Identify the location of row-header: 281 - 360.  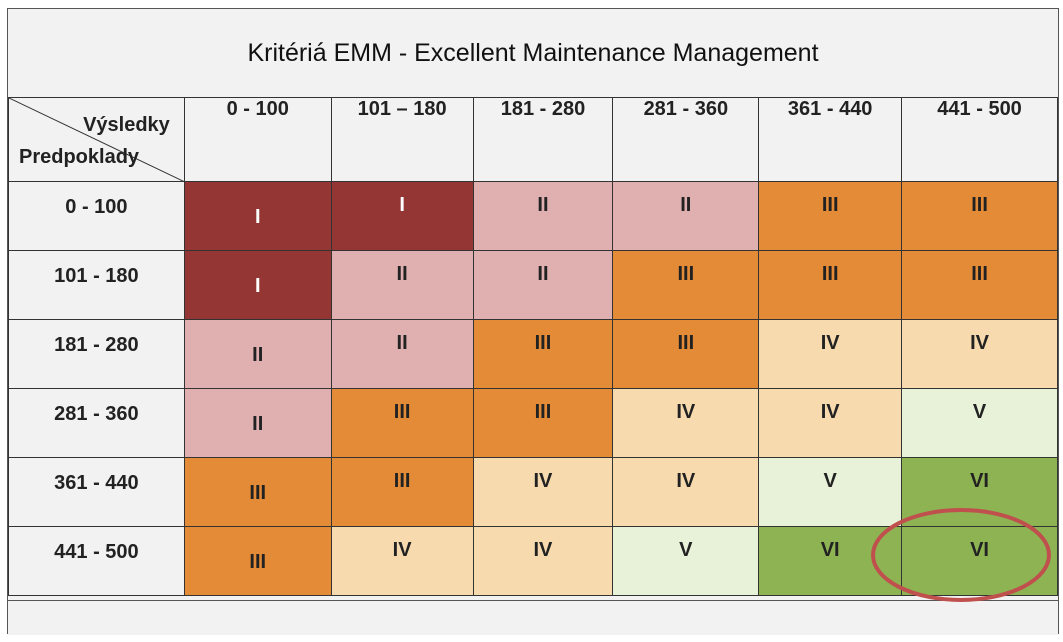
(96, 423).